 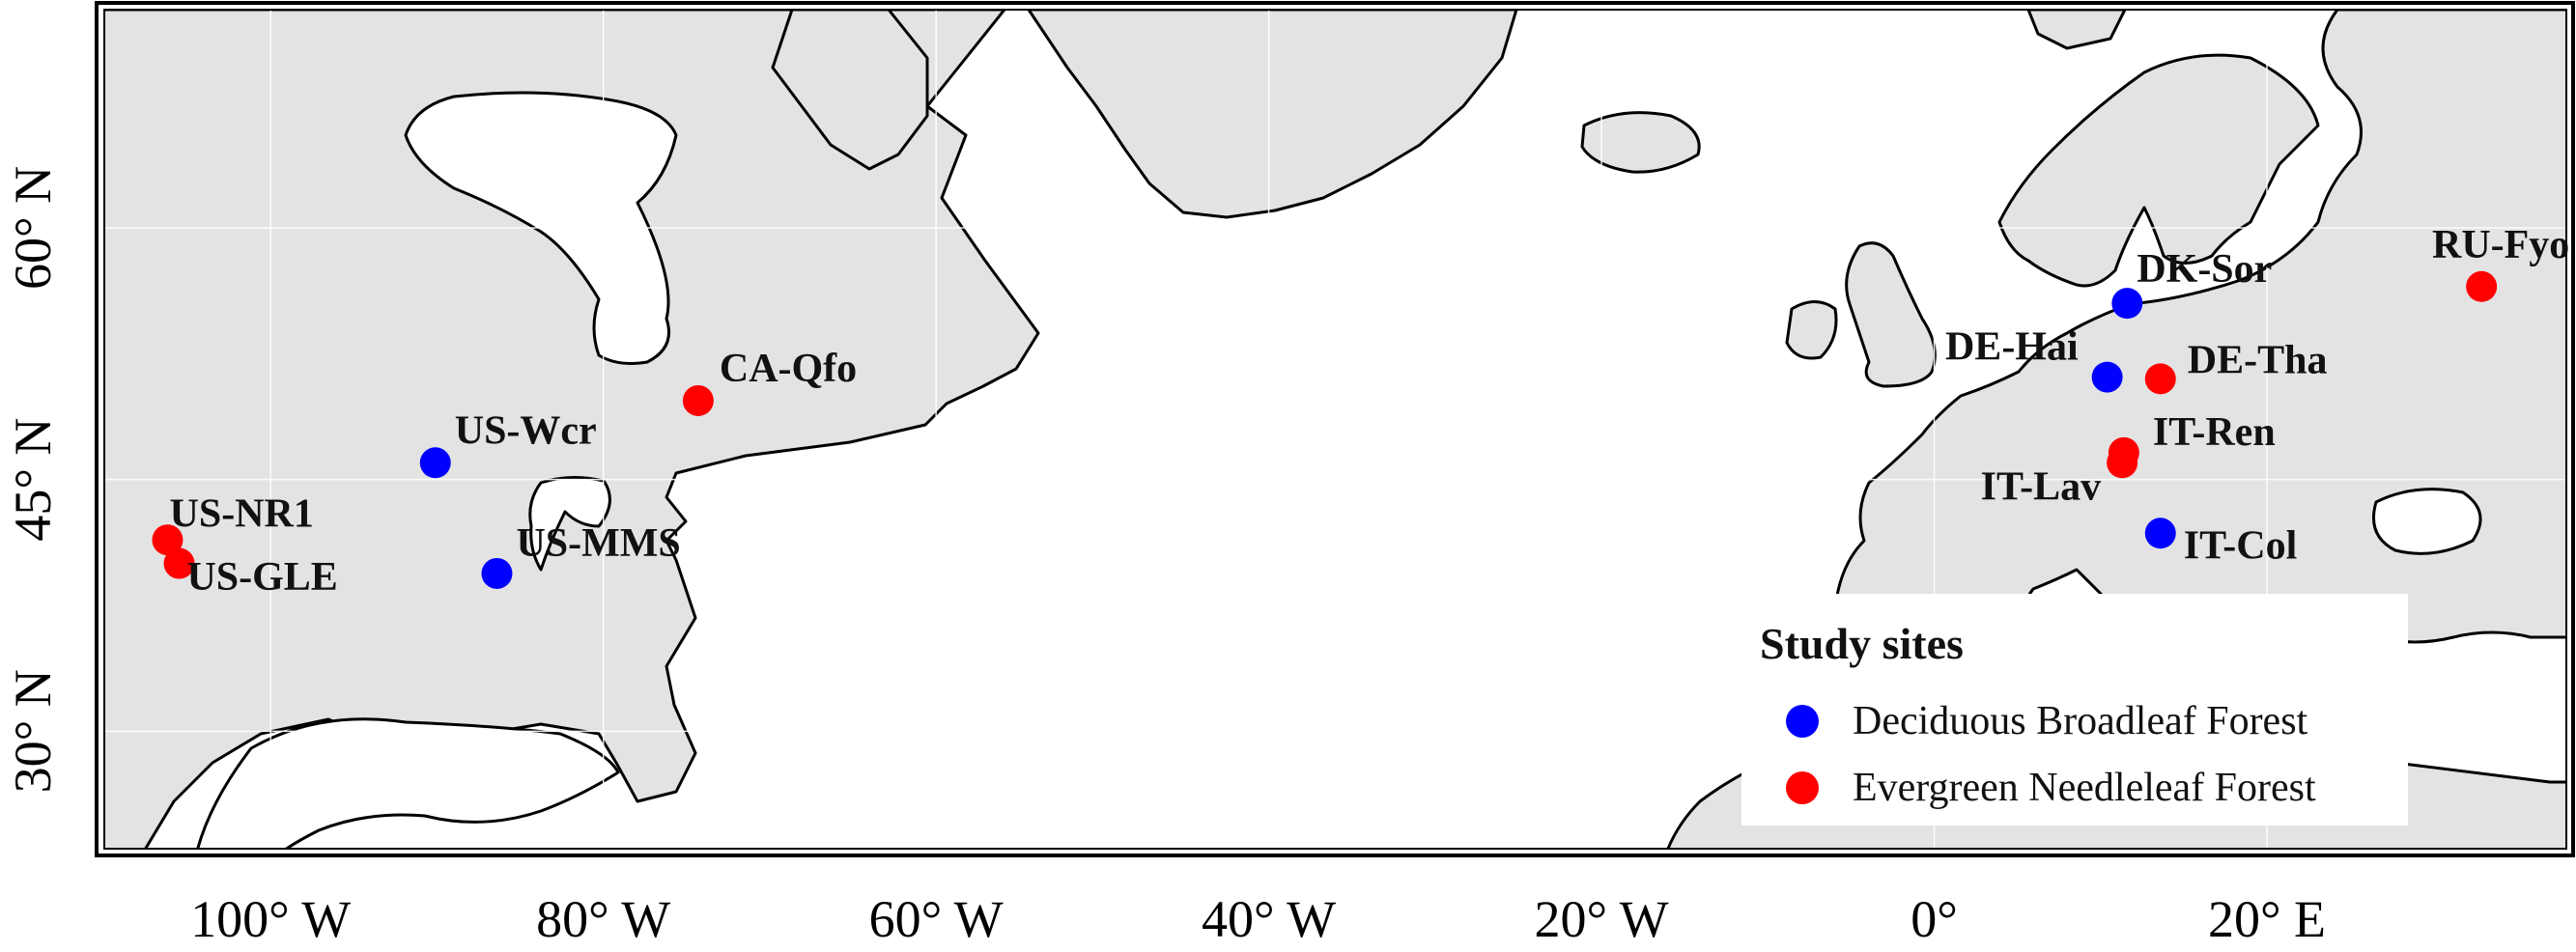 What do you see at coordinates (33, 228) in the screenshot?
I see `y-tick-label: 60° N` at bounding box center [33, 228].